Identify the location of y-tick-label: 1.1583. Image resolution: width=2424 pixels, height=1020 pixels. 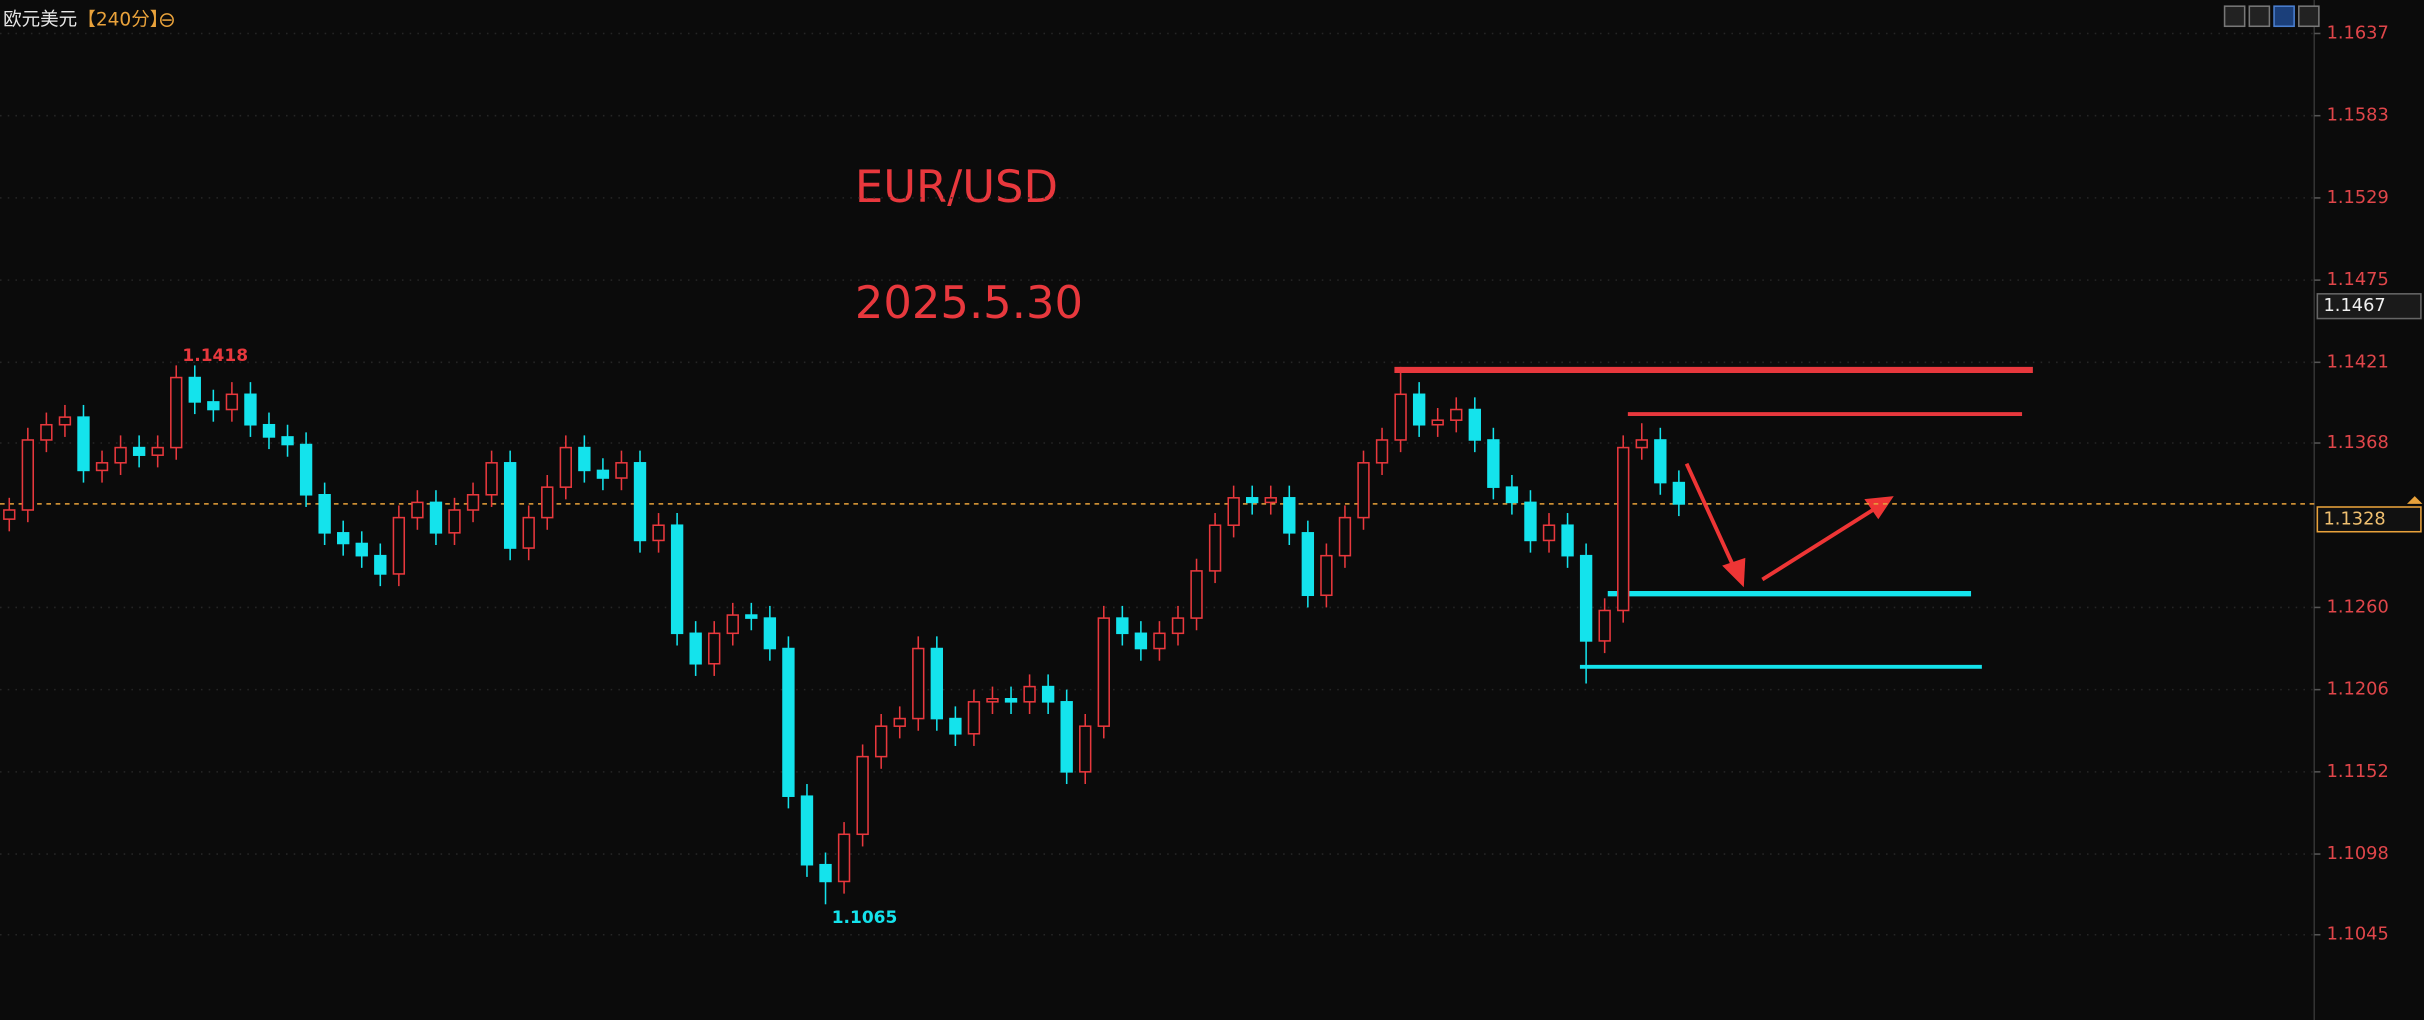
(2358, 116).